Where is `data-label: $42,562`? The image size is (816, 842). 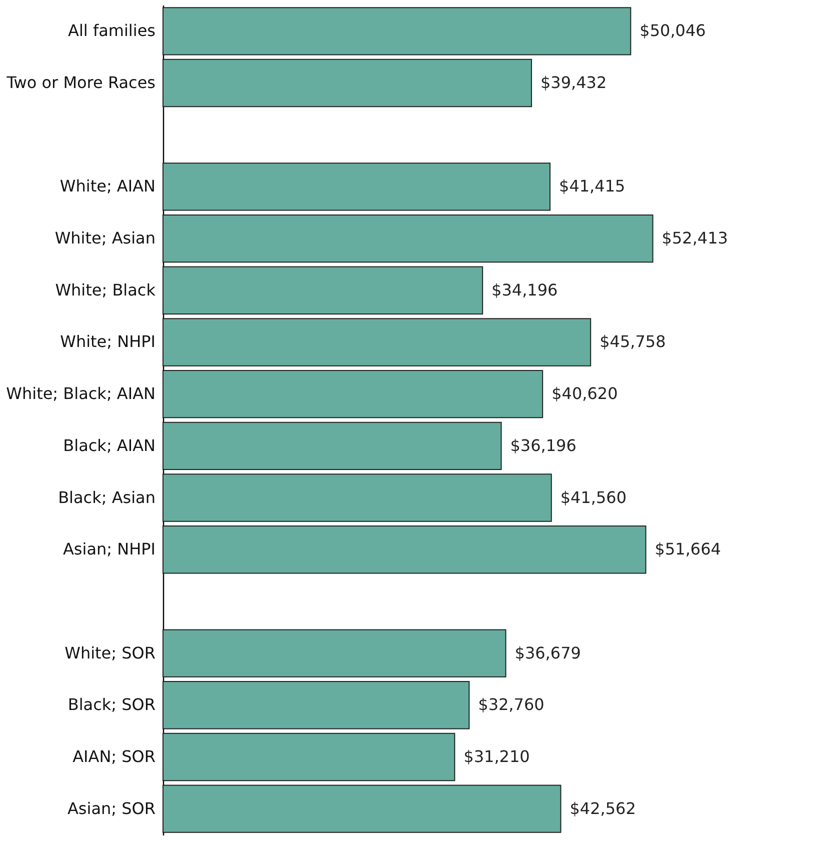
data-label: $42,562 is located at coordinates (603, 808).